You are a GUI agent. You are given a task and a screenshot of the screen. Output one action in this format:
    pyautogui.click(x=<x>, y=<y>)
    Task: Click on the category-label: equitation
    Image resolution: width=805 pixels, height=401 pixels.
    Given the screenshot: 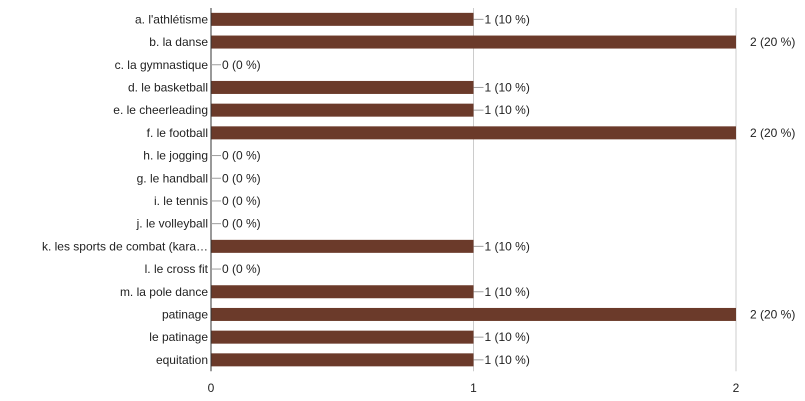 What is the action you would take?
    pyautogui.click(x=182, y=360)
    